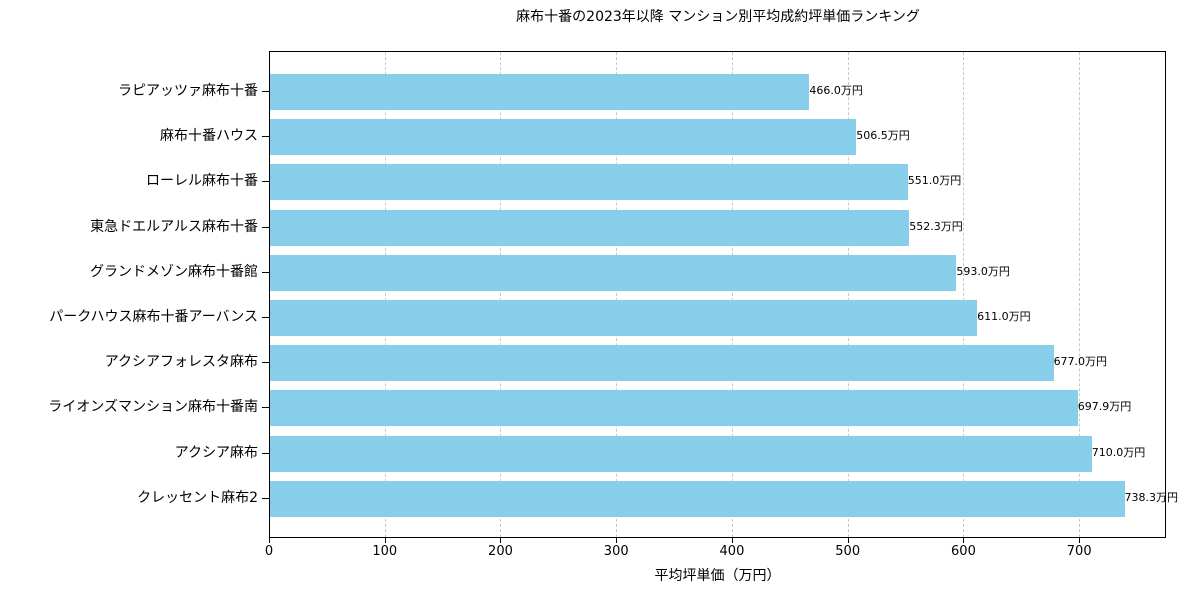 The width and height of the screenshot is (1194, 593). What do you see at coordinates (1004, 316) in the screenshot?
I see `bar-value-label: 611.0万円` at bounding box center [1004, 316].